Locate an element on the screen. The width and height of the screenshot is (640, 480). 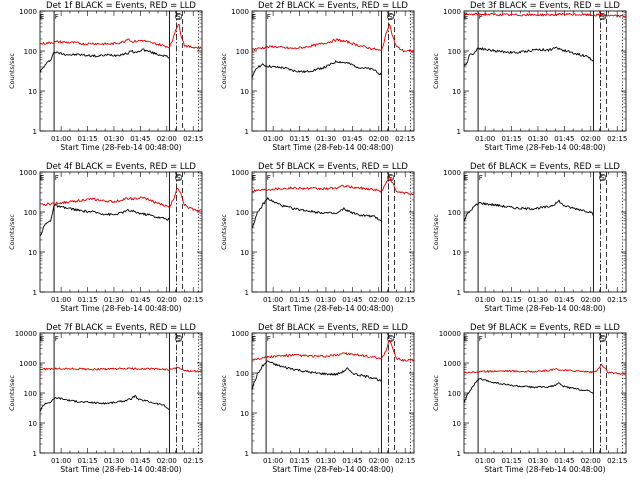
chart-title: Det 8f BLACK = Events, RED = LLD is located at coordinates (333, 328).